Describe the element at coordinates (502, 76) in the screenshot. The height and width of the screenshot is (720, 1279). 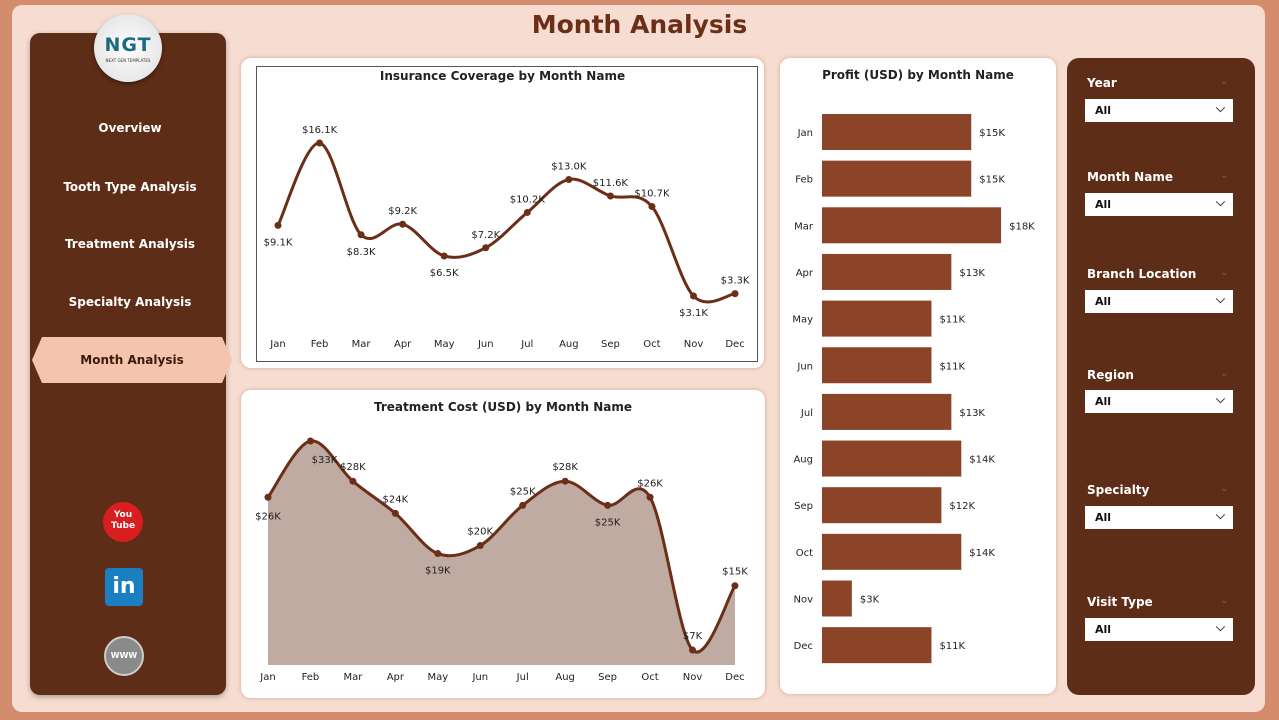
I see `chart-title: Insurance Coverage by Month Name` at that location.